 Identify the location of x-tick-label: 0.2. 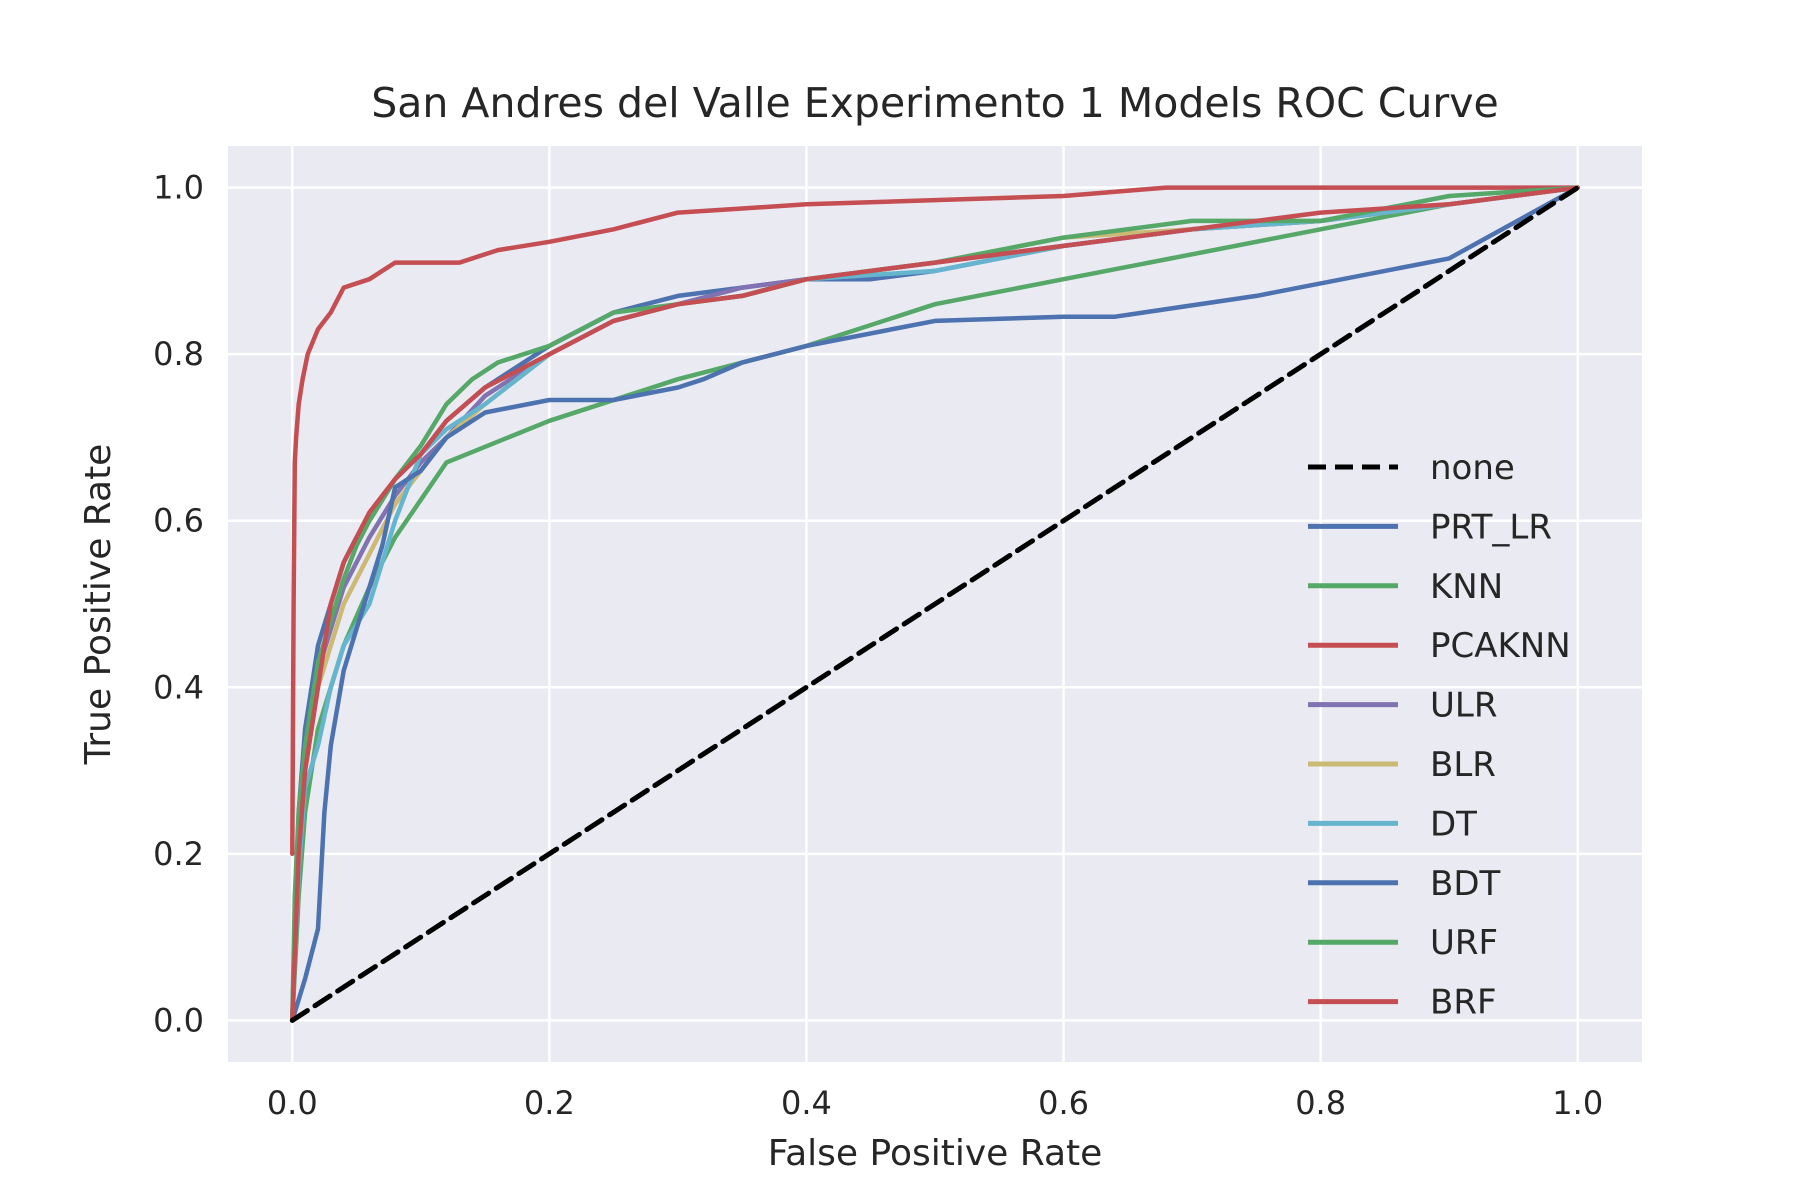
(549, 1103).